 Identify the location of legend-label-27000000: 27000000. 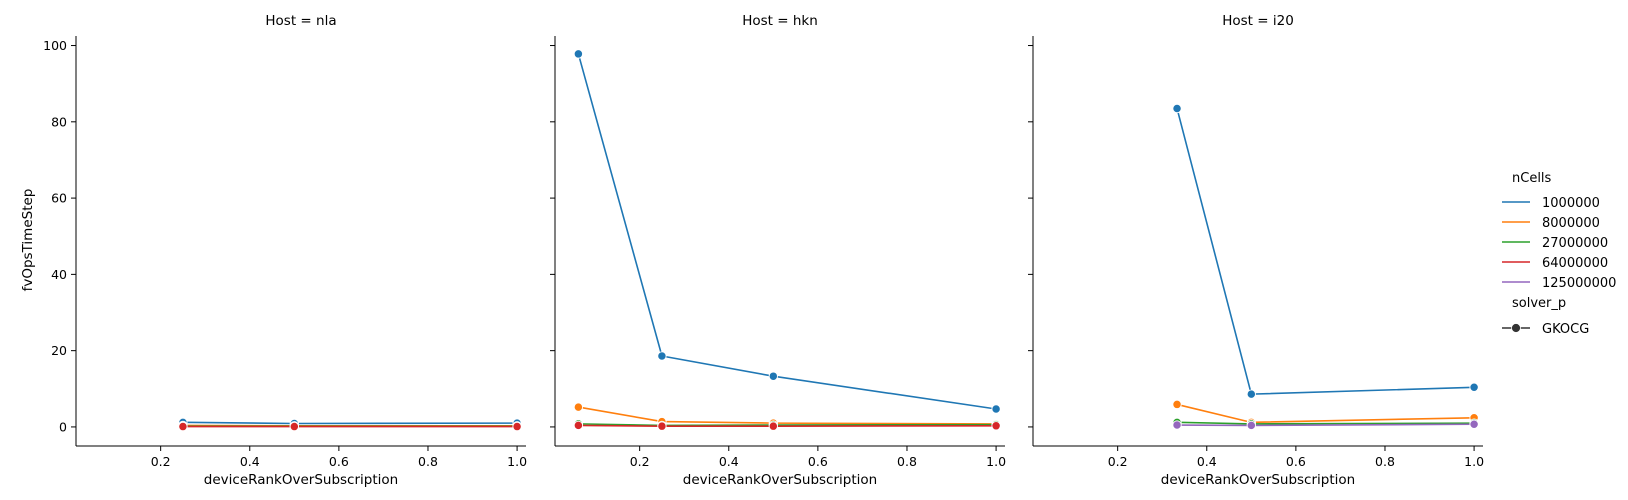
(1575, 243).